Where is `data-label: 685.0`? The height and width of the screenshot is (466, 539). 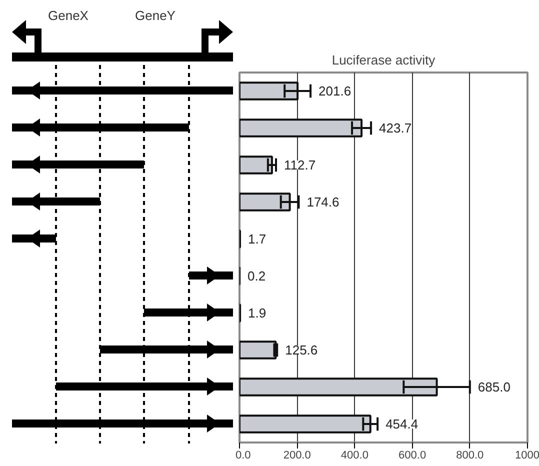
data-label: 685.0 is located at coordinates (494, 387).